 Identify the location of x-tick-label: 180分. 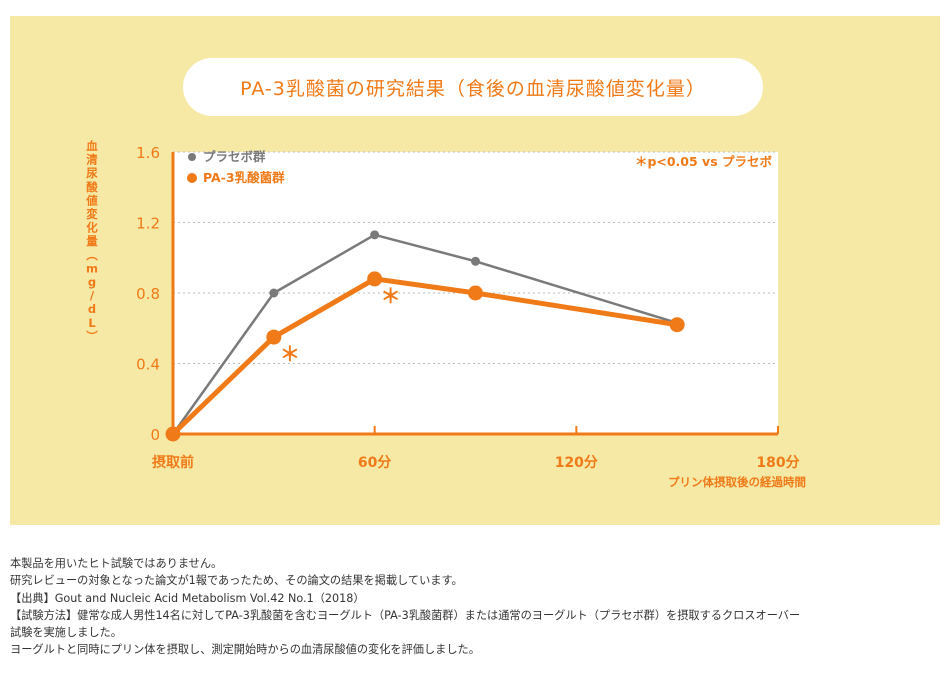
(777, 463).